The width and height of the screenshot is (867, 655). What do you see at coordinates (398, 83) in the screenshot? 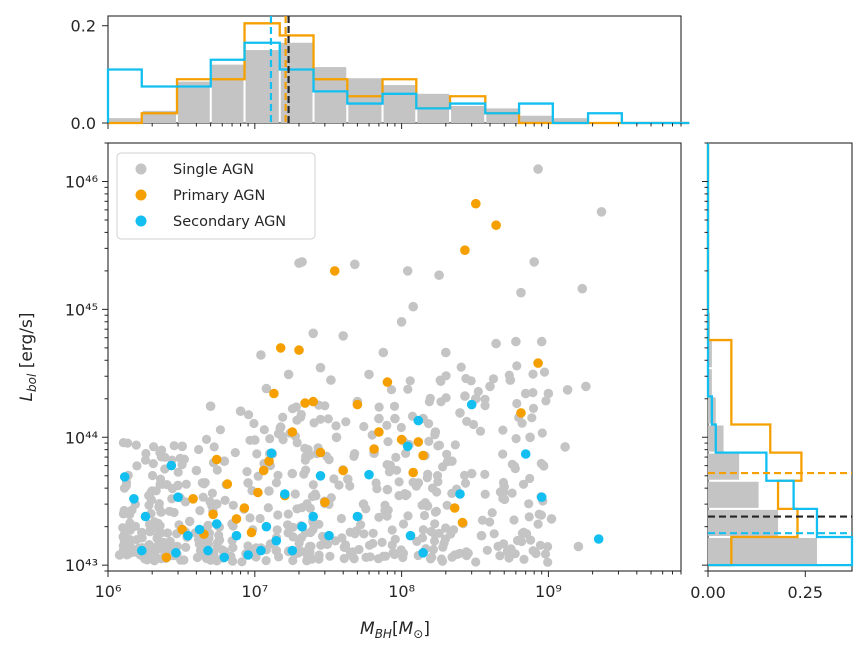
I see `top-hist-step-secondary` at bounding box center [398, 83].